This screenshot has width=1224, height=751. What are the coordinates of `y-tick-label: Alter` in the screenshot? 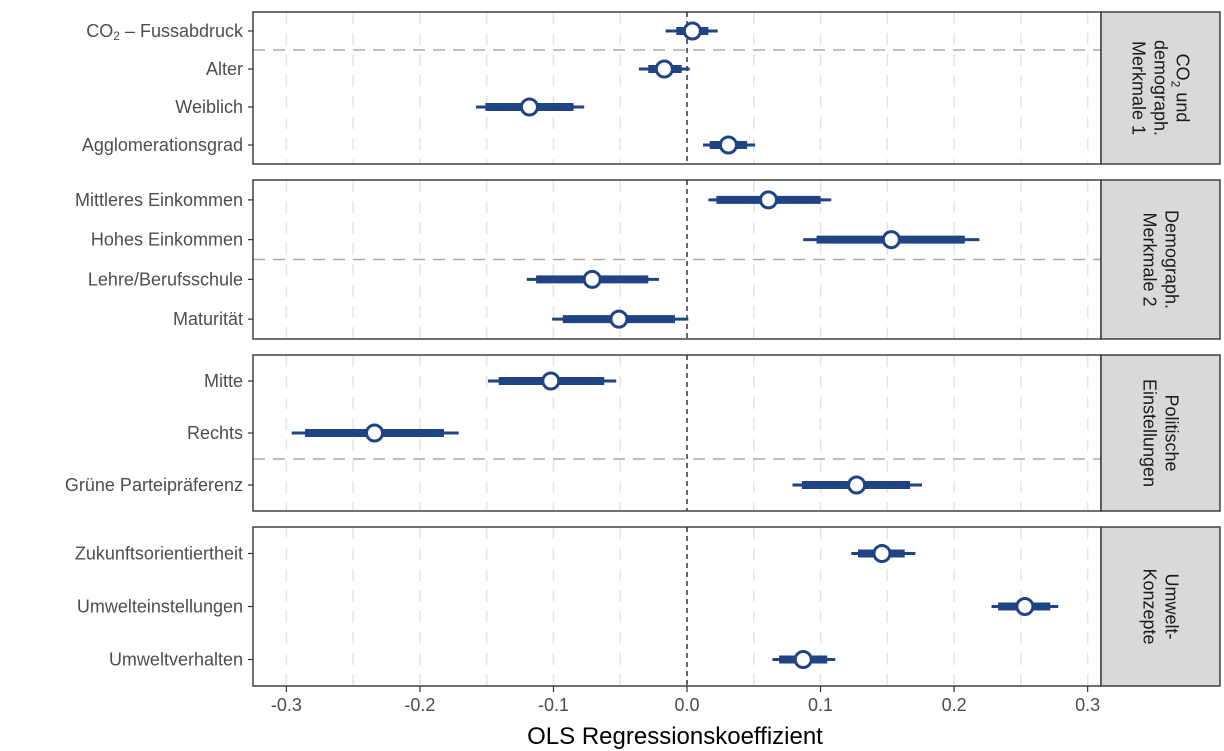 It's located at (224, 69).